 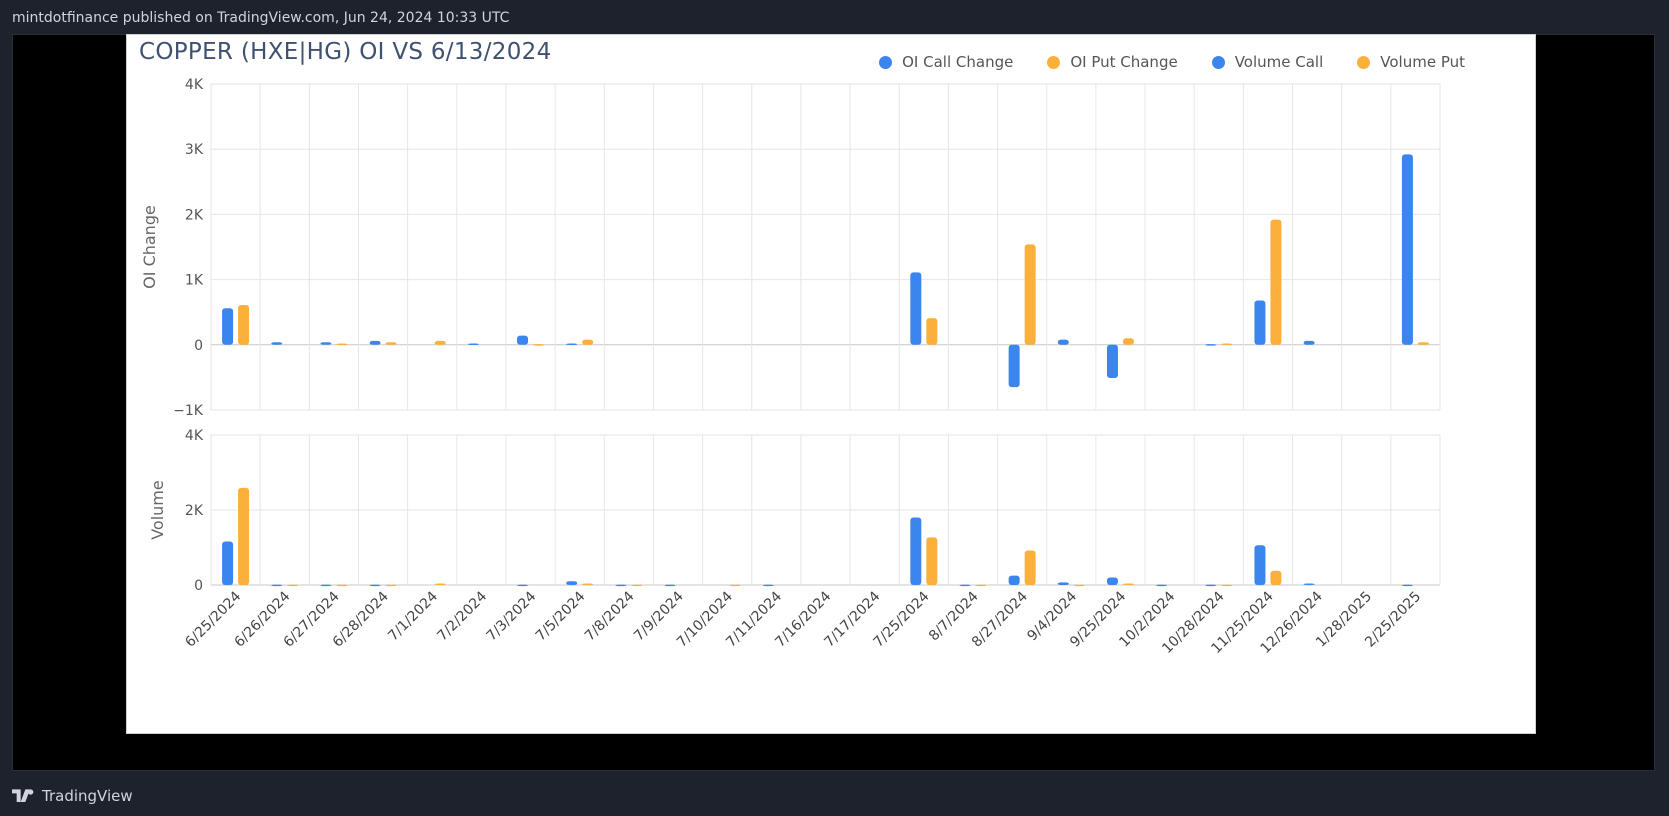 I want to click on y-tick-label: 3K, so click(x=194, y=150).